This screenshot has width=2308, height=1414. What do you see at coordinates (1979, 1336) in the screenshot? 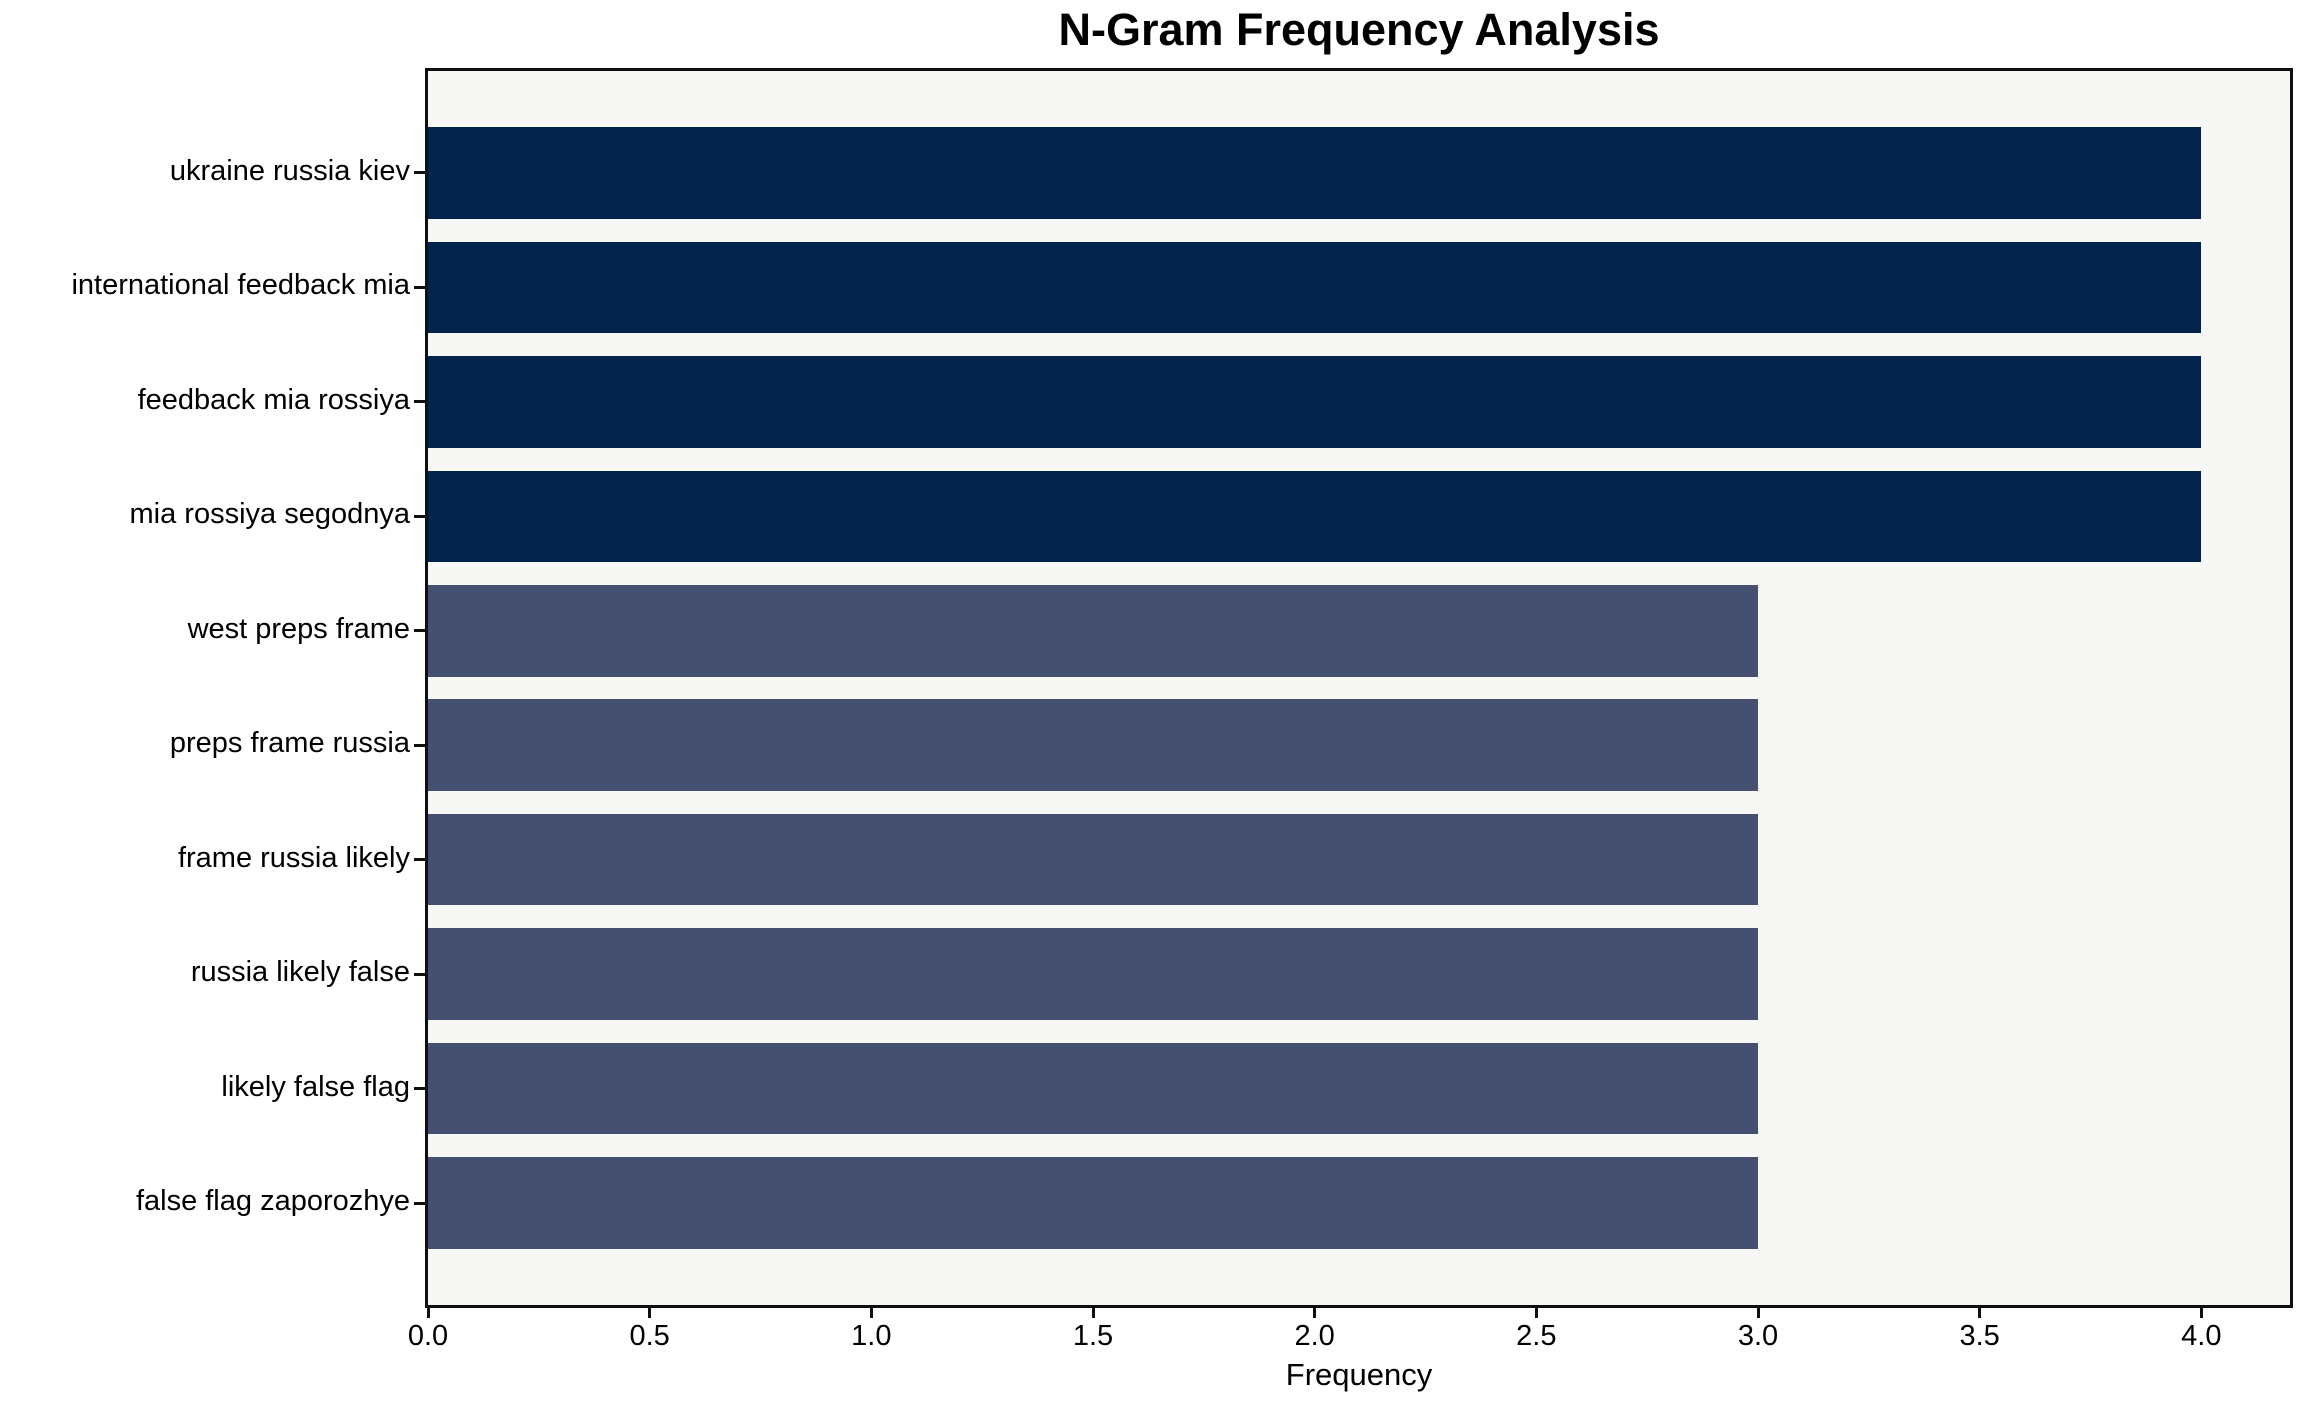
I see `x-tick-label: 3.5` at bounding box center [1979, 1336].